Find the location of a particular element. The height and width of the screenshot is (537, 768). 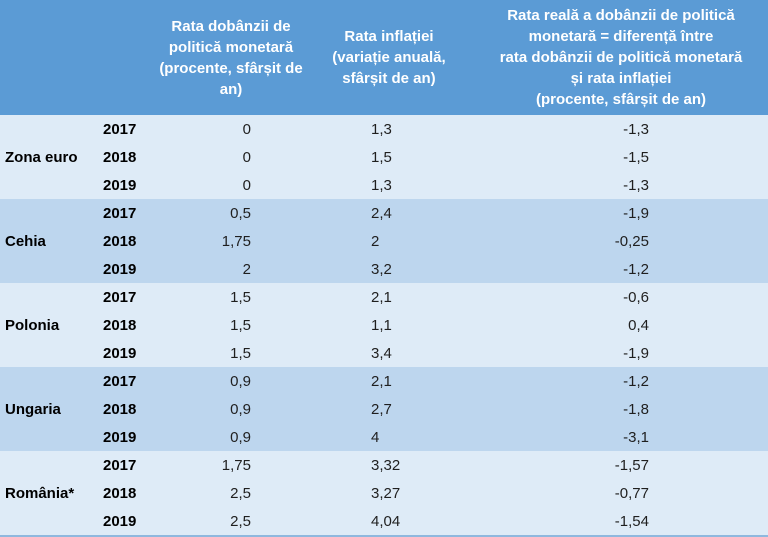

cell-real-rate: -1,54 is located at coordinates (631, 521).